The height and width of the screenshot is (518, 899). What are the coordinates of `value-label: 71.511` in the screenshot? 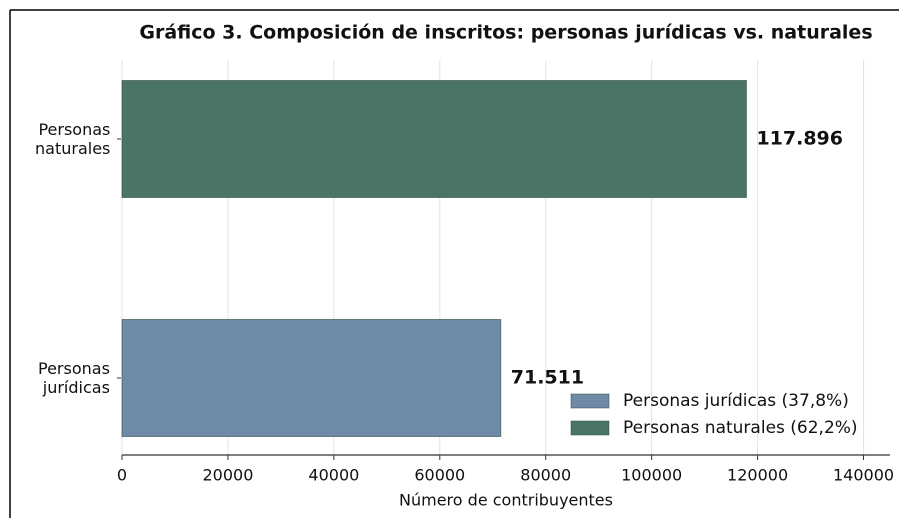 It's located at (547, 378).